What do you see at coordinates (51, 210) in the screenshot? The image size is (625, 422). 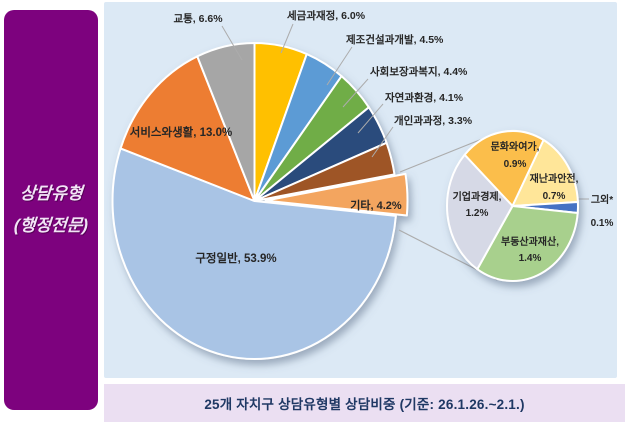 I see `sidebar-category-banner: 상담유형 (행정전문)` at bounding box center [51, 210].